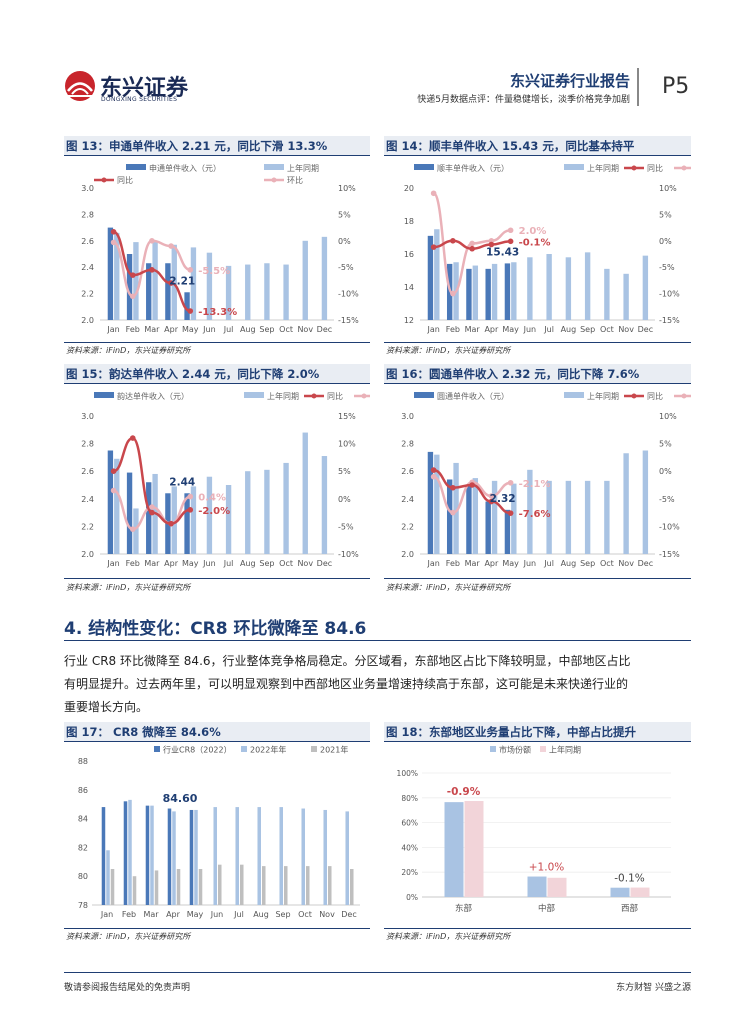 Image resolution: width=755 pixels, height=1024 pixels. I want to click on y2-tick-label: 5%, so click(344, 214).